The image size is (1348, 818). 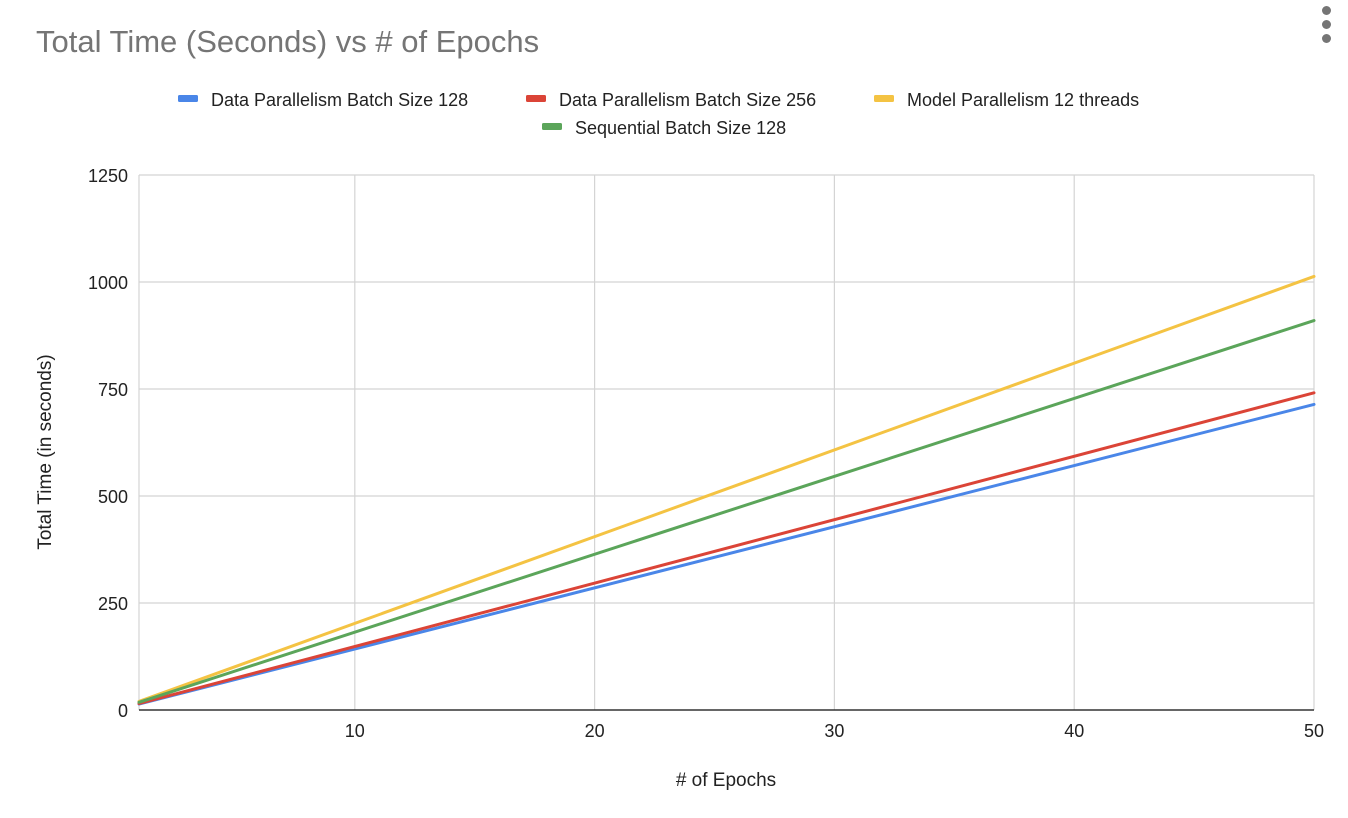 I want to click on y-tick-label: 250, so click(x=113, y=604).